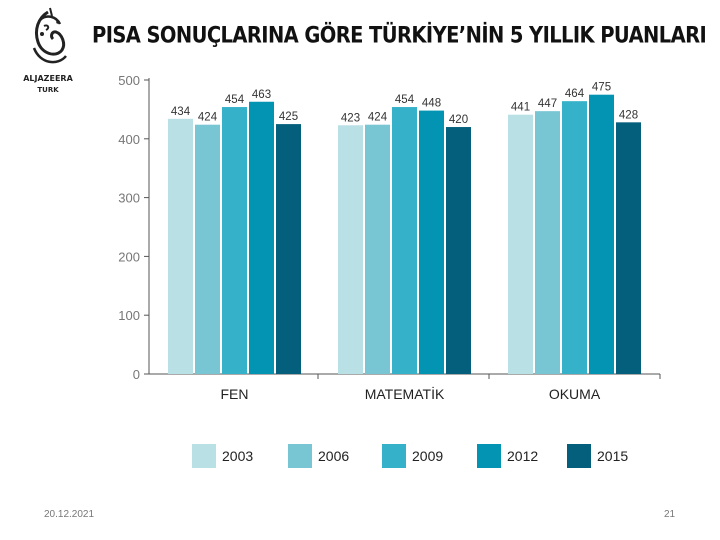 Image resolution: width=720 pixels, height=540 pixels. Describe the element at coordinates (237, 456) in the screenshot. I see `legend-label: 2003` at that location.